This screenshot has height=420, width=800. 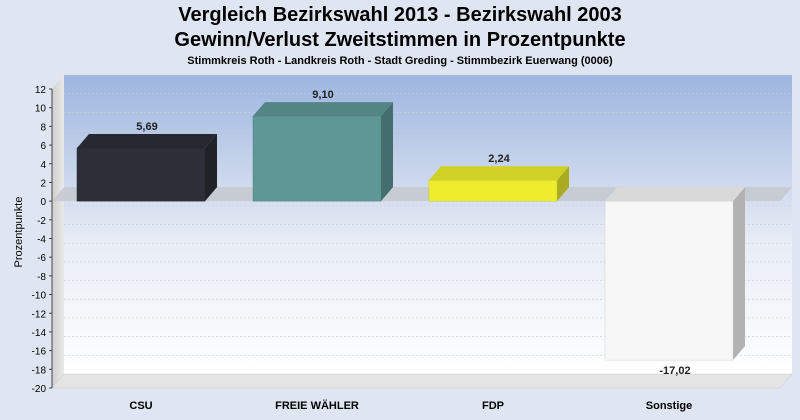 I want to click on data-label: 5,69, so click(x=146, y=127).